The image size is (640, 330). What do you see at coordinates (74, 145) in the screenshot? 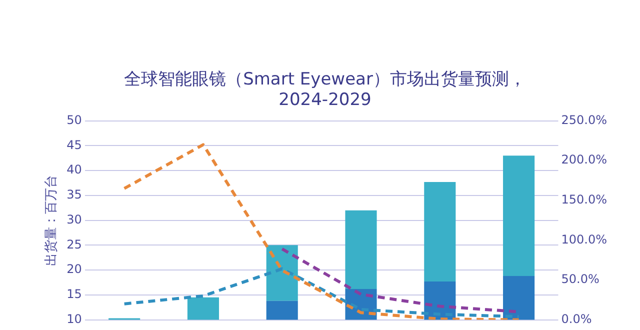
I see `y-tick-label: 45` at bounding box center [74, 145].